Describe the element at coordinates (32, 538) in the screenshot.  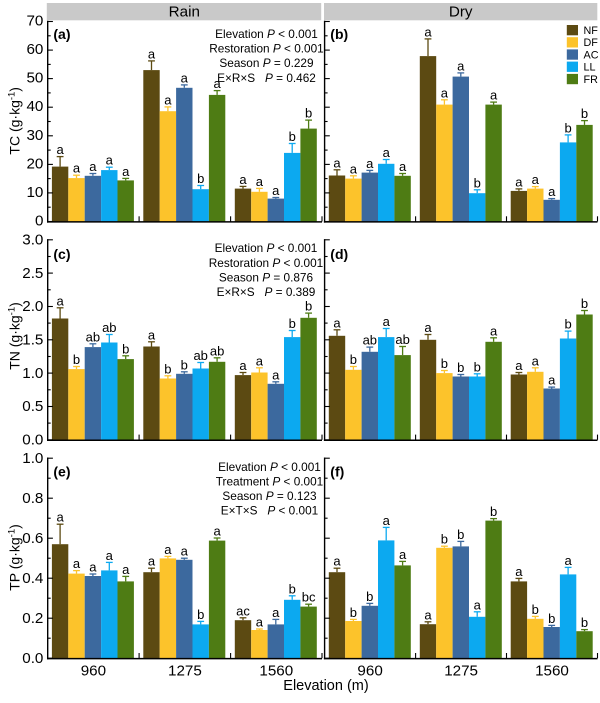
I see `svg-text: 0.6` at that location.